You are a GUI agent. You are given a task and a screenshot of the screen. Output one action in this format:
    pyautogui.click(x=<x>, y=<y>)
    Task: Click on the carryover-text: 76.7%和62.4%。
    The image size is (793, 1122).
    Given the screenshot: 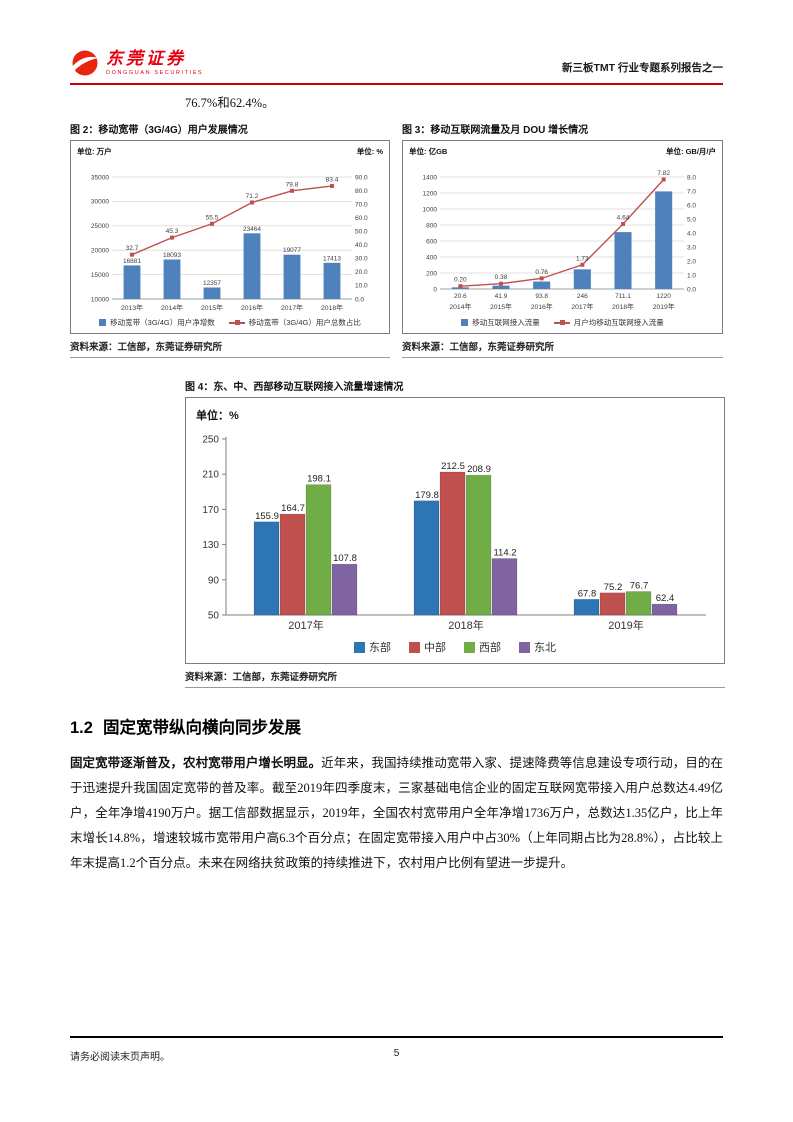 What is the action you would take?
    pyautogui.click(x=230, y=103)
    